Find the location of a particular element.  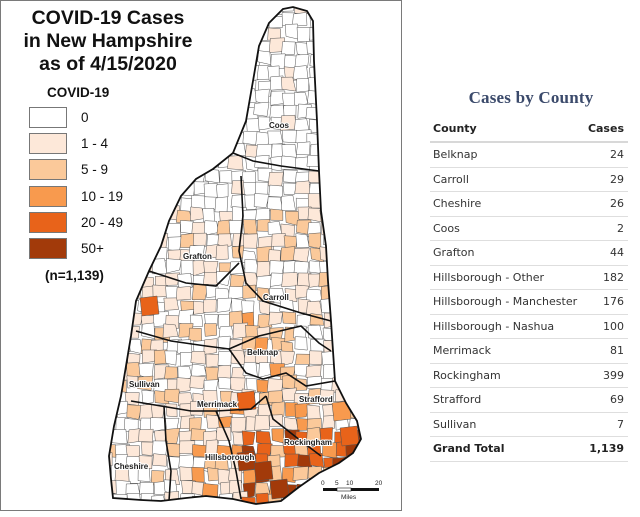

table-row: Grafton 44 is located at coordinates (529, 253).